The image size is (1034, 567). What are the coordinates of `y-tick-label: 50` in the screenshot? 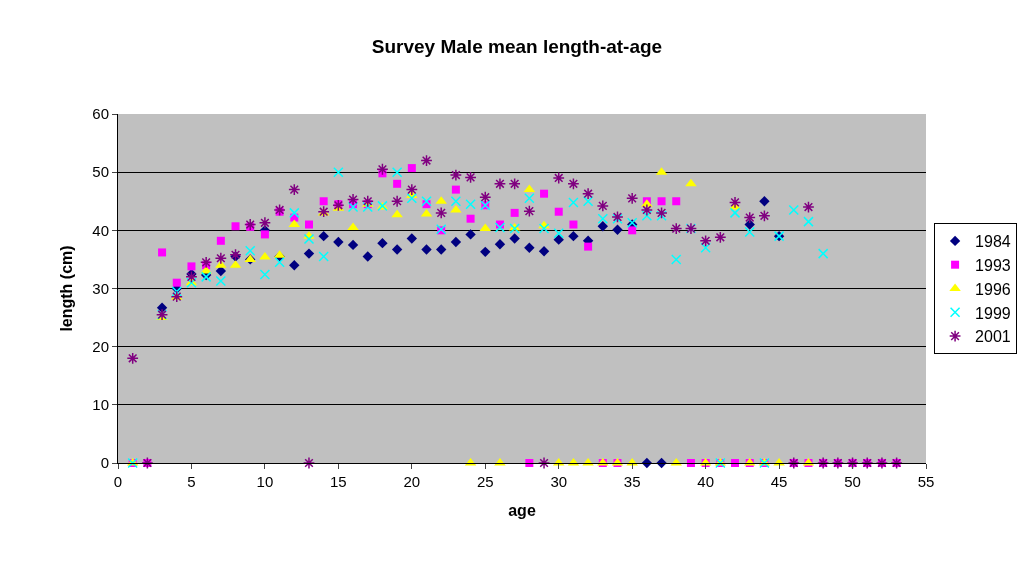 It's located at (100, 172).